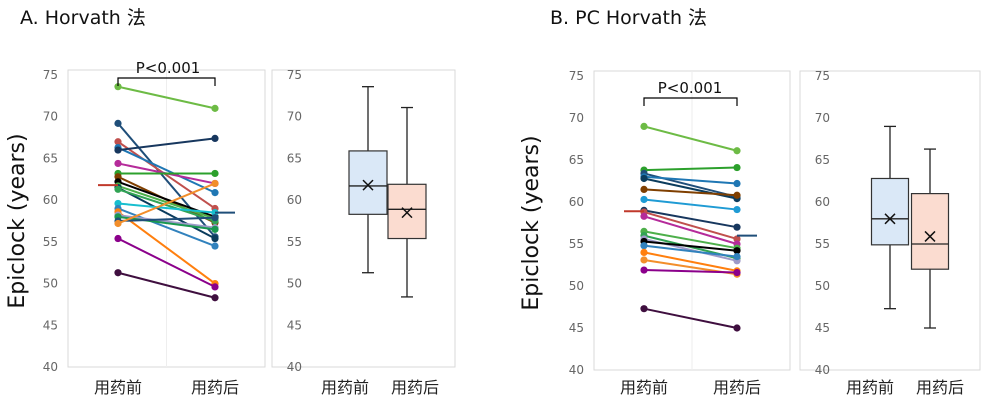 This screenshot has width=1000, height=408. Describe the element at coordinates (940, 387) in the screenshot. I see `chart2-box-category-1: 用药后` at that location.